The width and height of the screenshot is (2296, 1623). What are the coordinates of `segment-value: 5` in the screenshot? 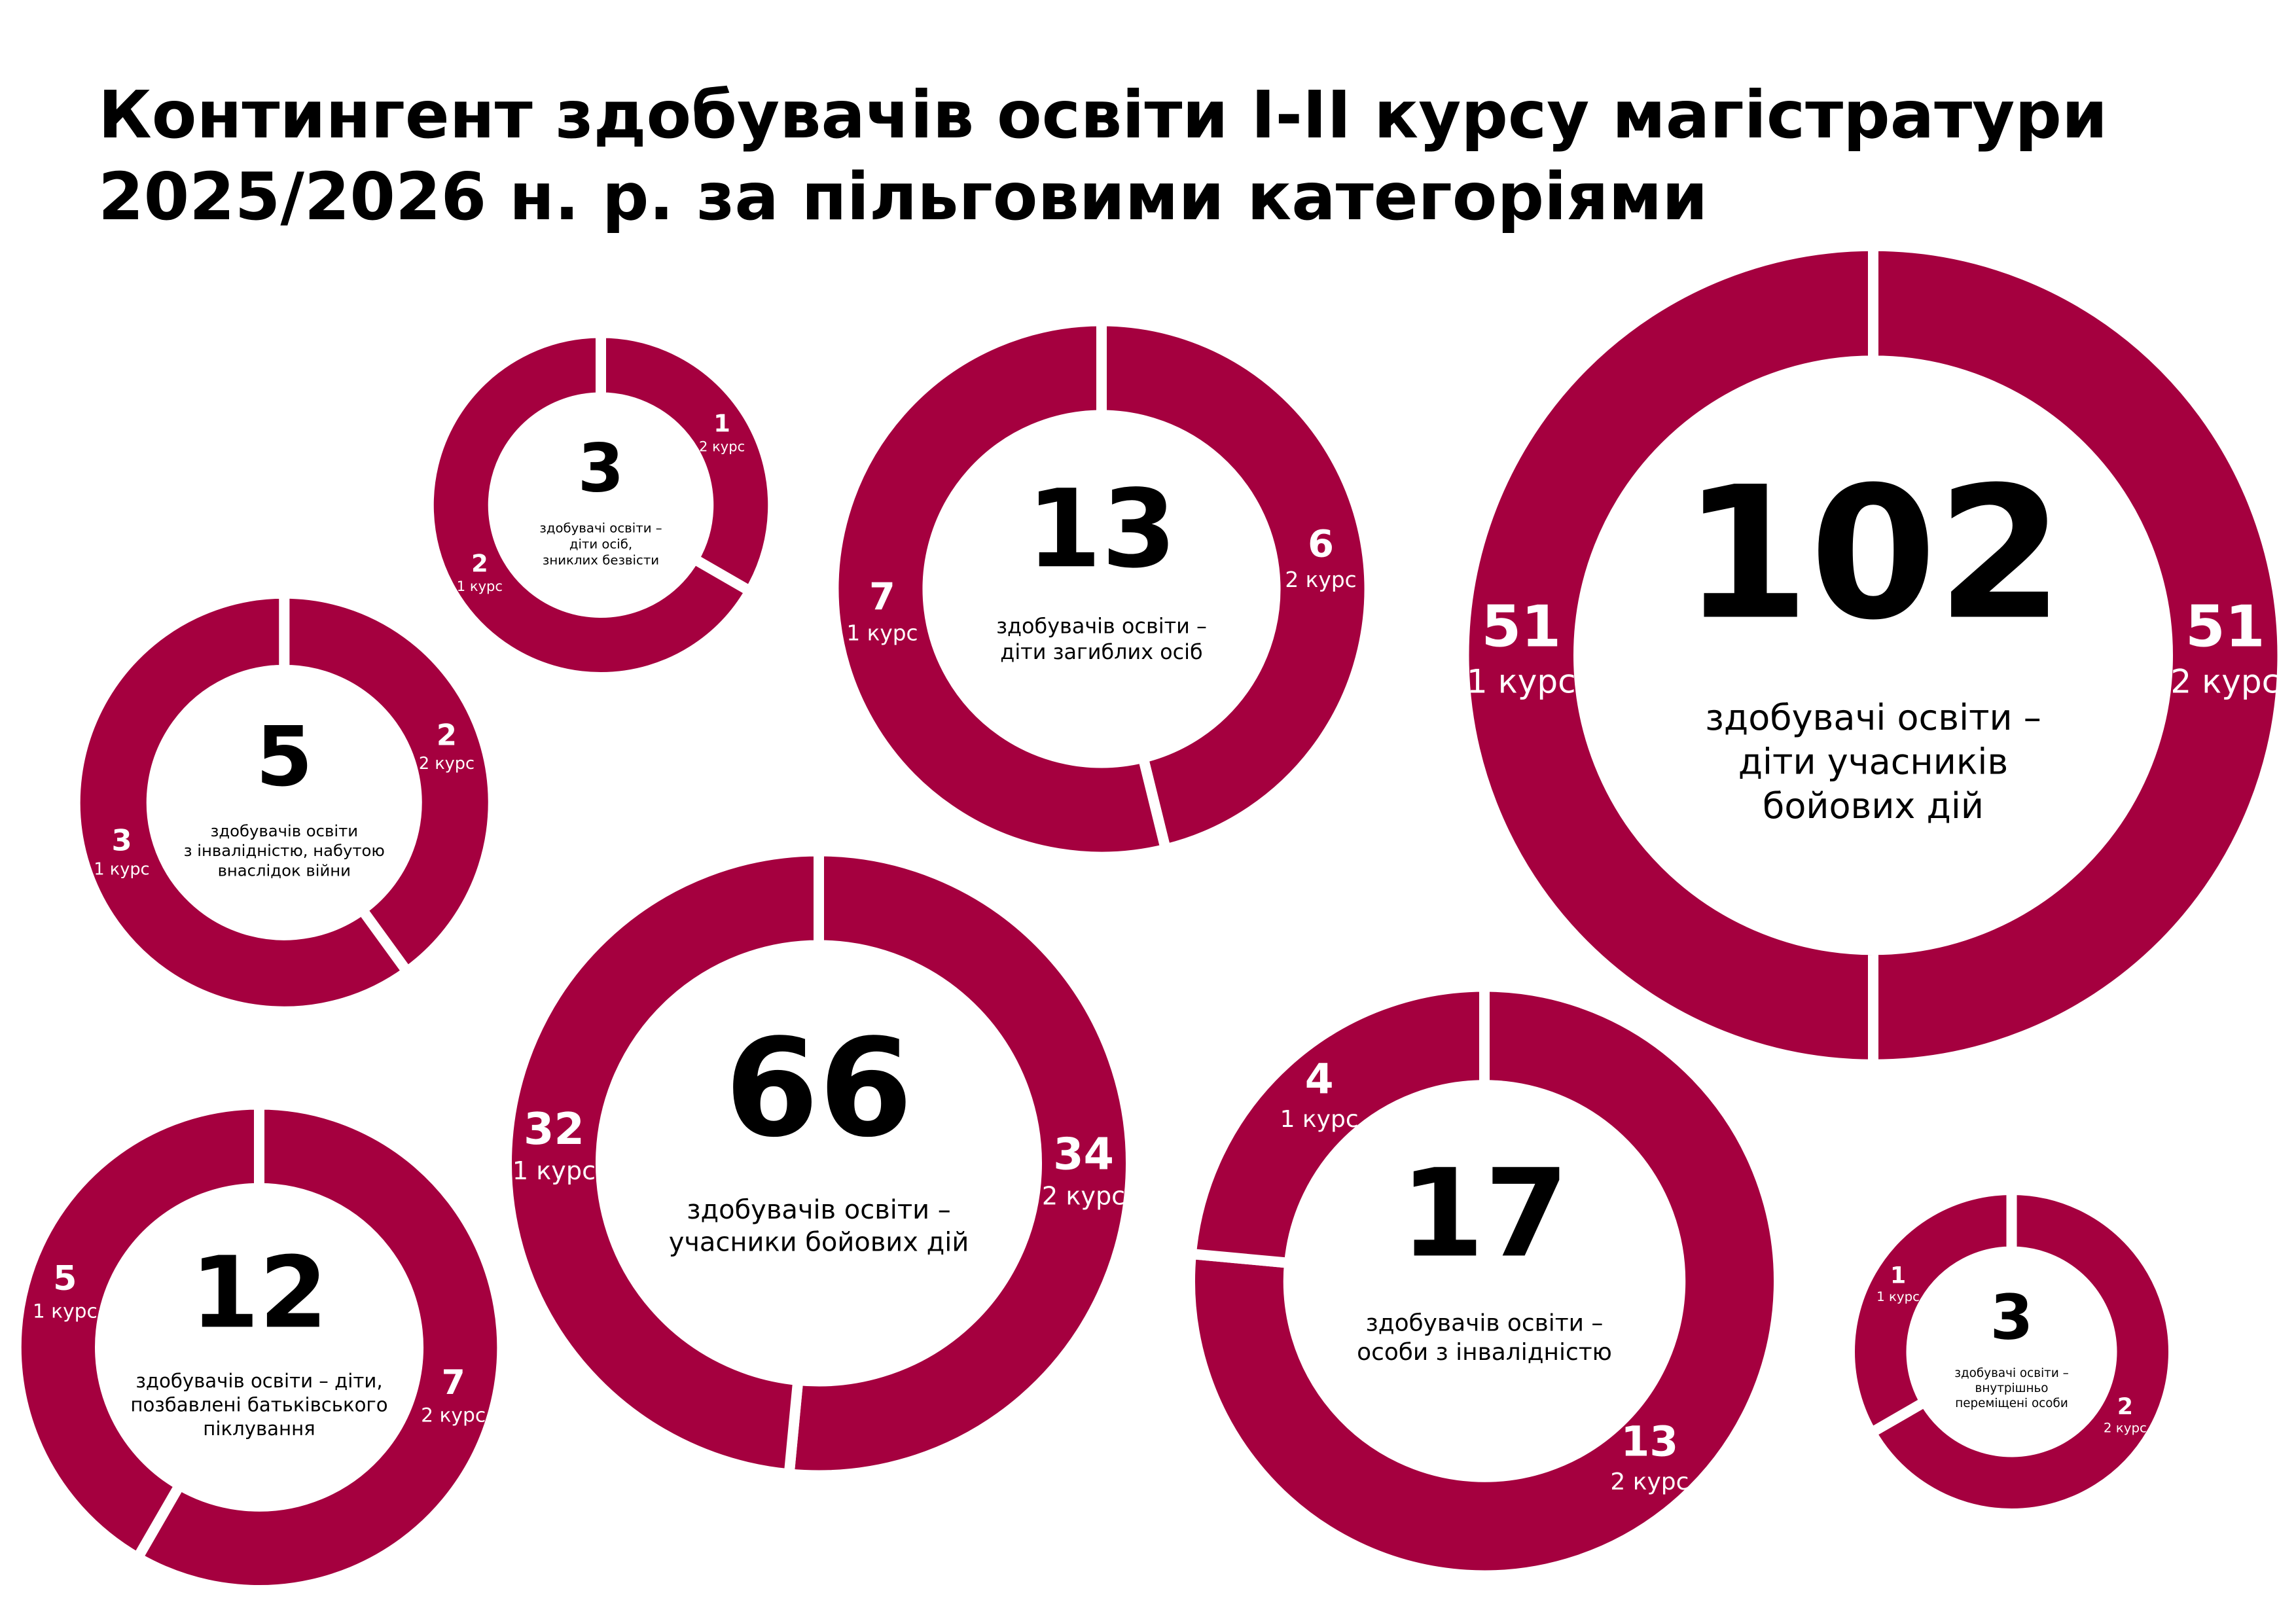 It's located at (65, 1278).